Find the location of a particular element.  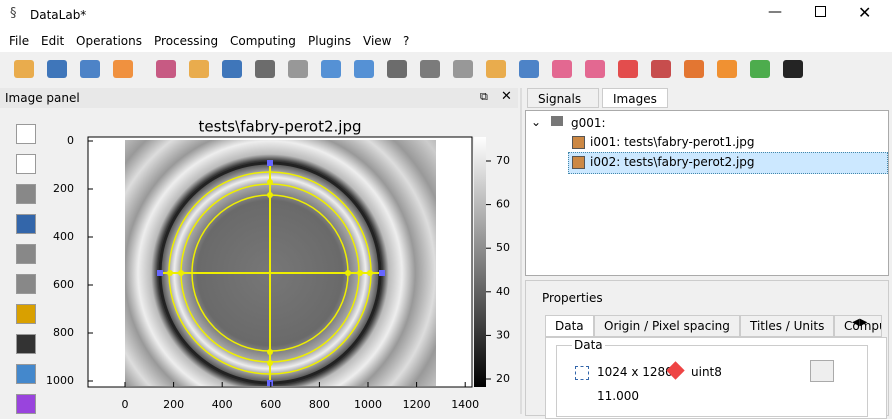

x-tick-label: 400 is located at coordinates (222, 404).